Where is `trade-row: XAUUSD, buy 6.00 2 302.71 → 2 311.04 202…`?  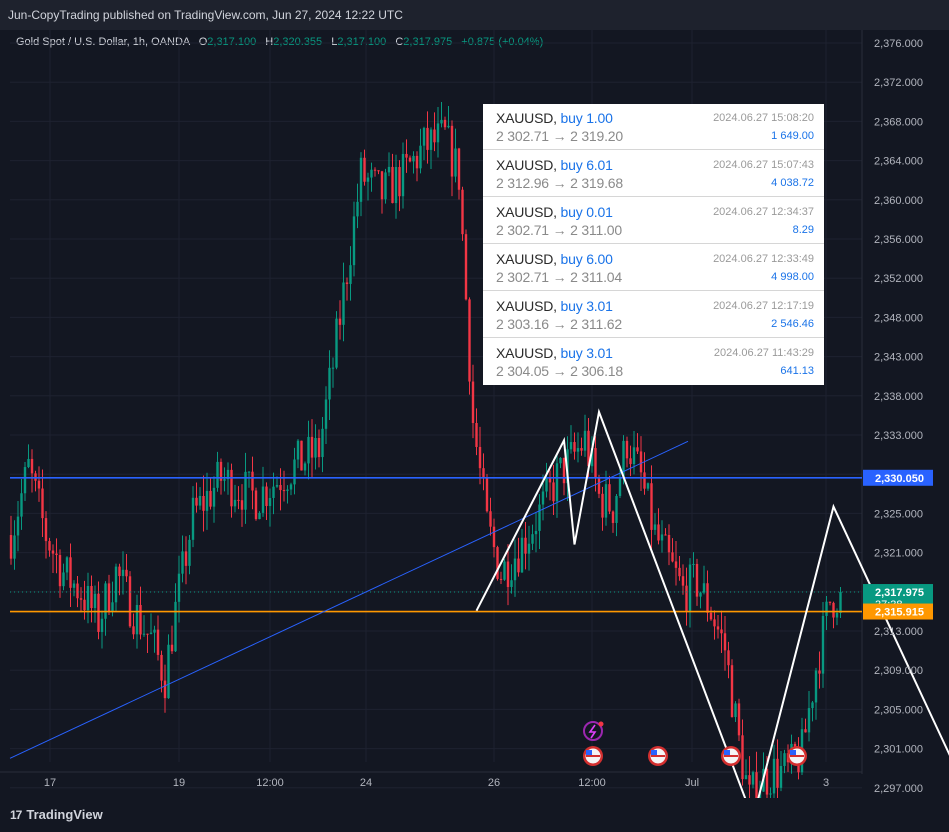
trade-row: XAUUSD, buy 6.00 2 302.71 → 2 311.04 202… is located at coordinates (653, 268).